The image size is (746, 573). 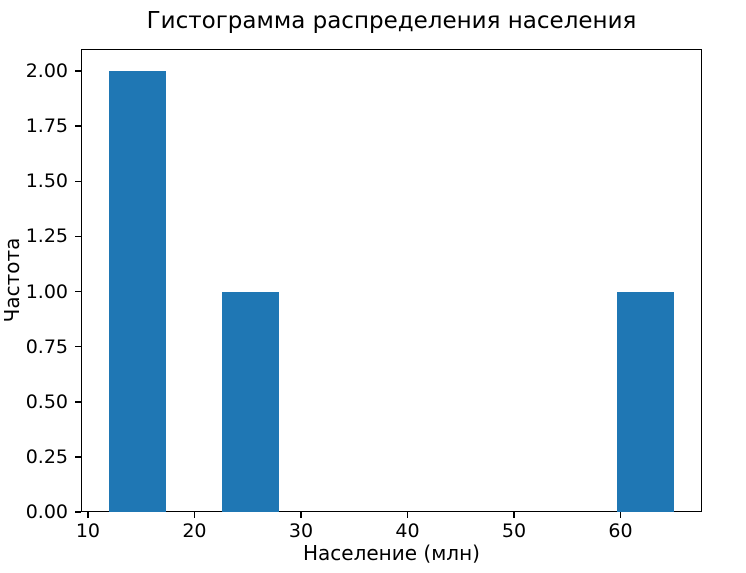 I want to click on x-tick-label: 20, so click(x=194, y=531).